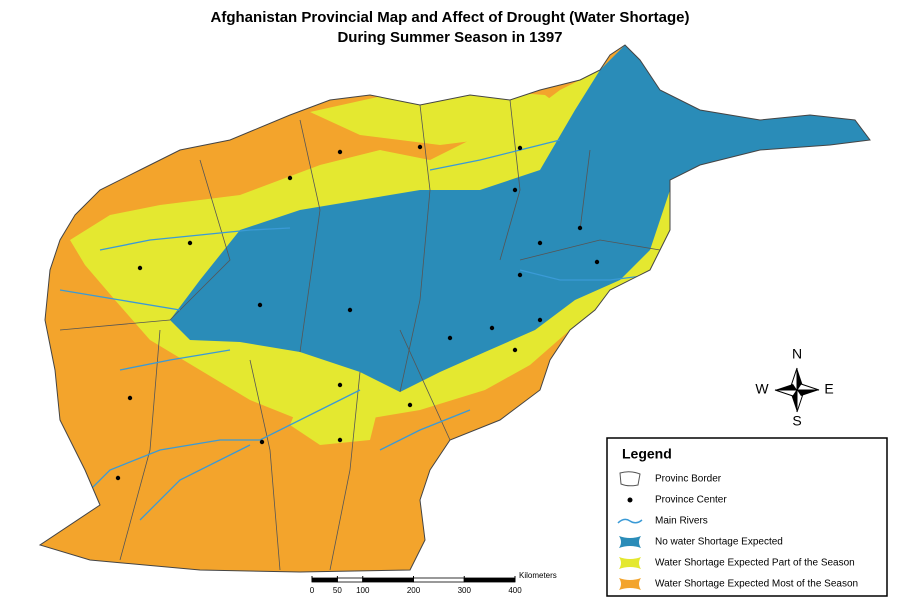  Describe the element at coordinates (538, 575) in the screenshot. I see `scale-unit: Kilometers` at that location.